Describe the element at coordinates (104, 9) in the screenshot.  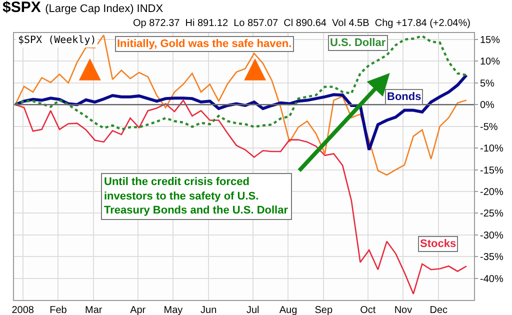
I see `chart-subtitle: (Large Cap Index) INDX` at that location.